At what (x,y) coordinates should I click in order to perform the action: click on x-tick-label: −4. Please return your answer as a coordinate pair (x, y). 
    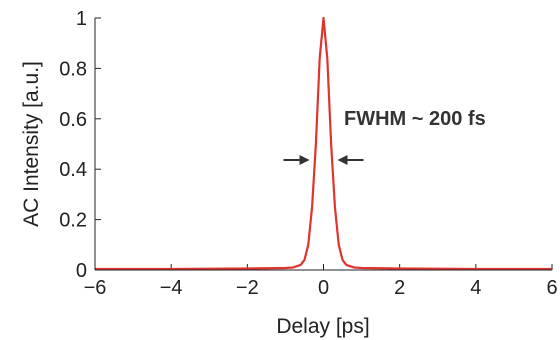
    Looking at the image, I should click on (171, 288).